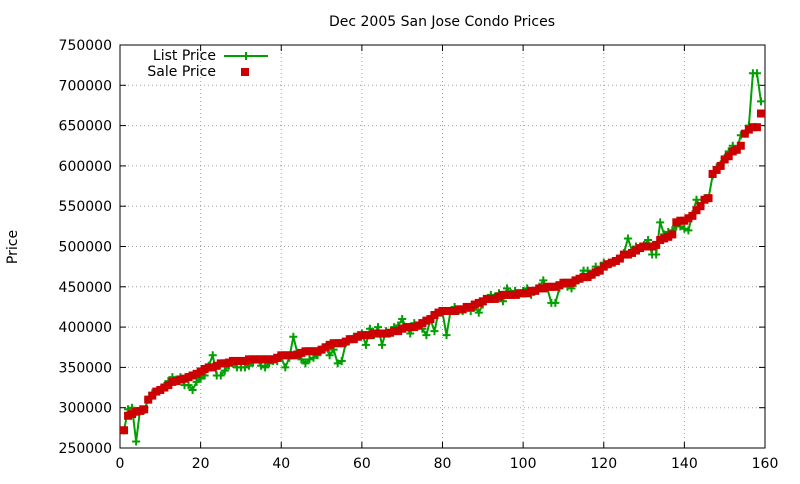 The image size is (800, 484). Describe the element at coordinates (245, 72) in the screenshot. I see `legend-marker-sale-price` at that location.